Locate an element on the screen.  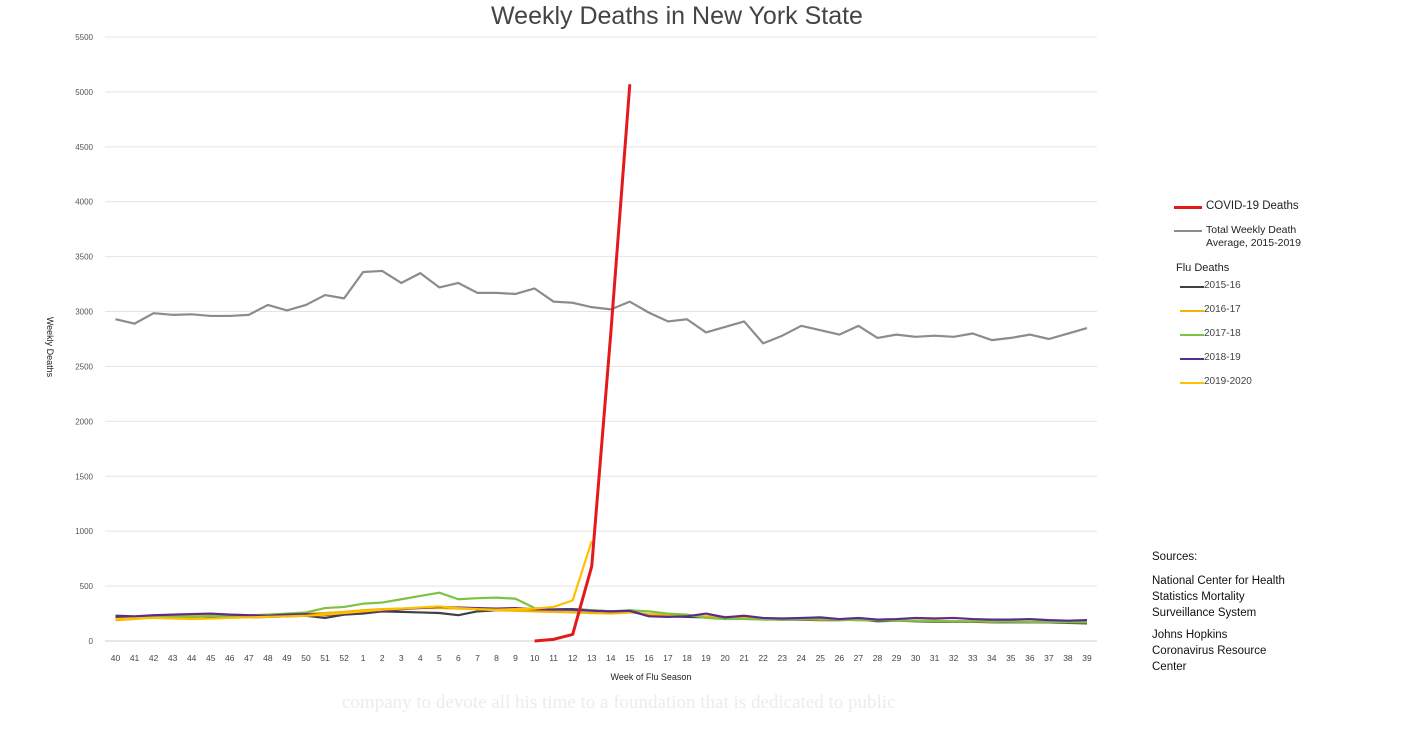
x-tick-label: 16 is located at coordinates (649, 658).